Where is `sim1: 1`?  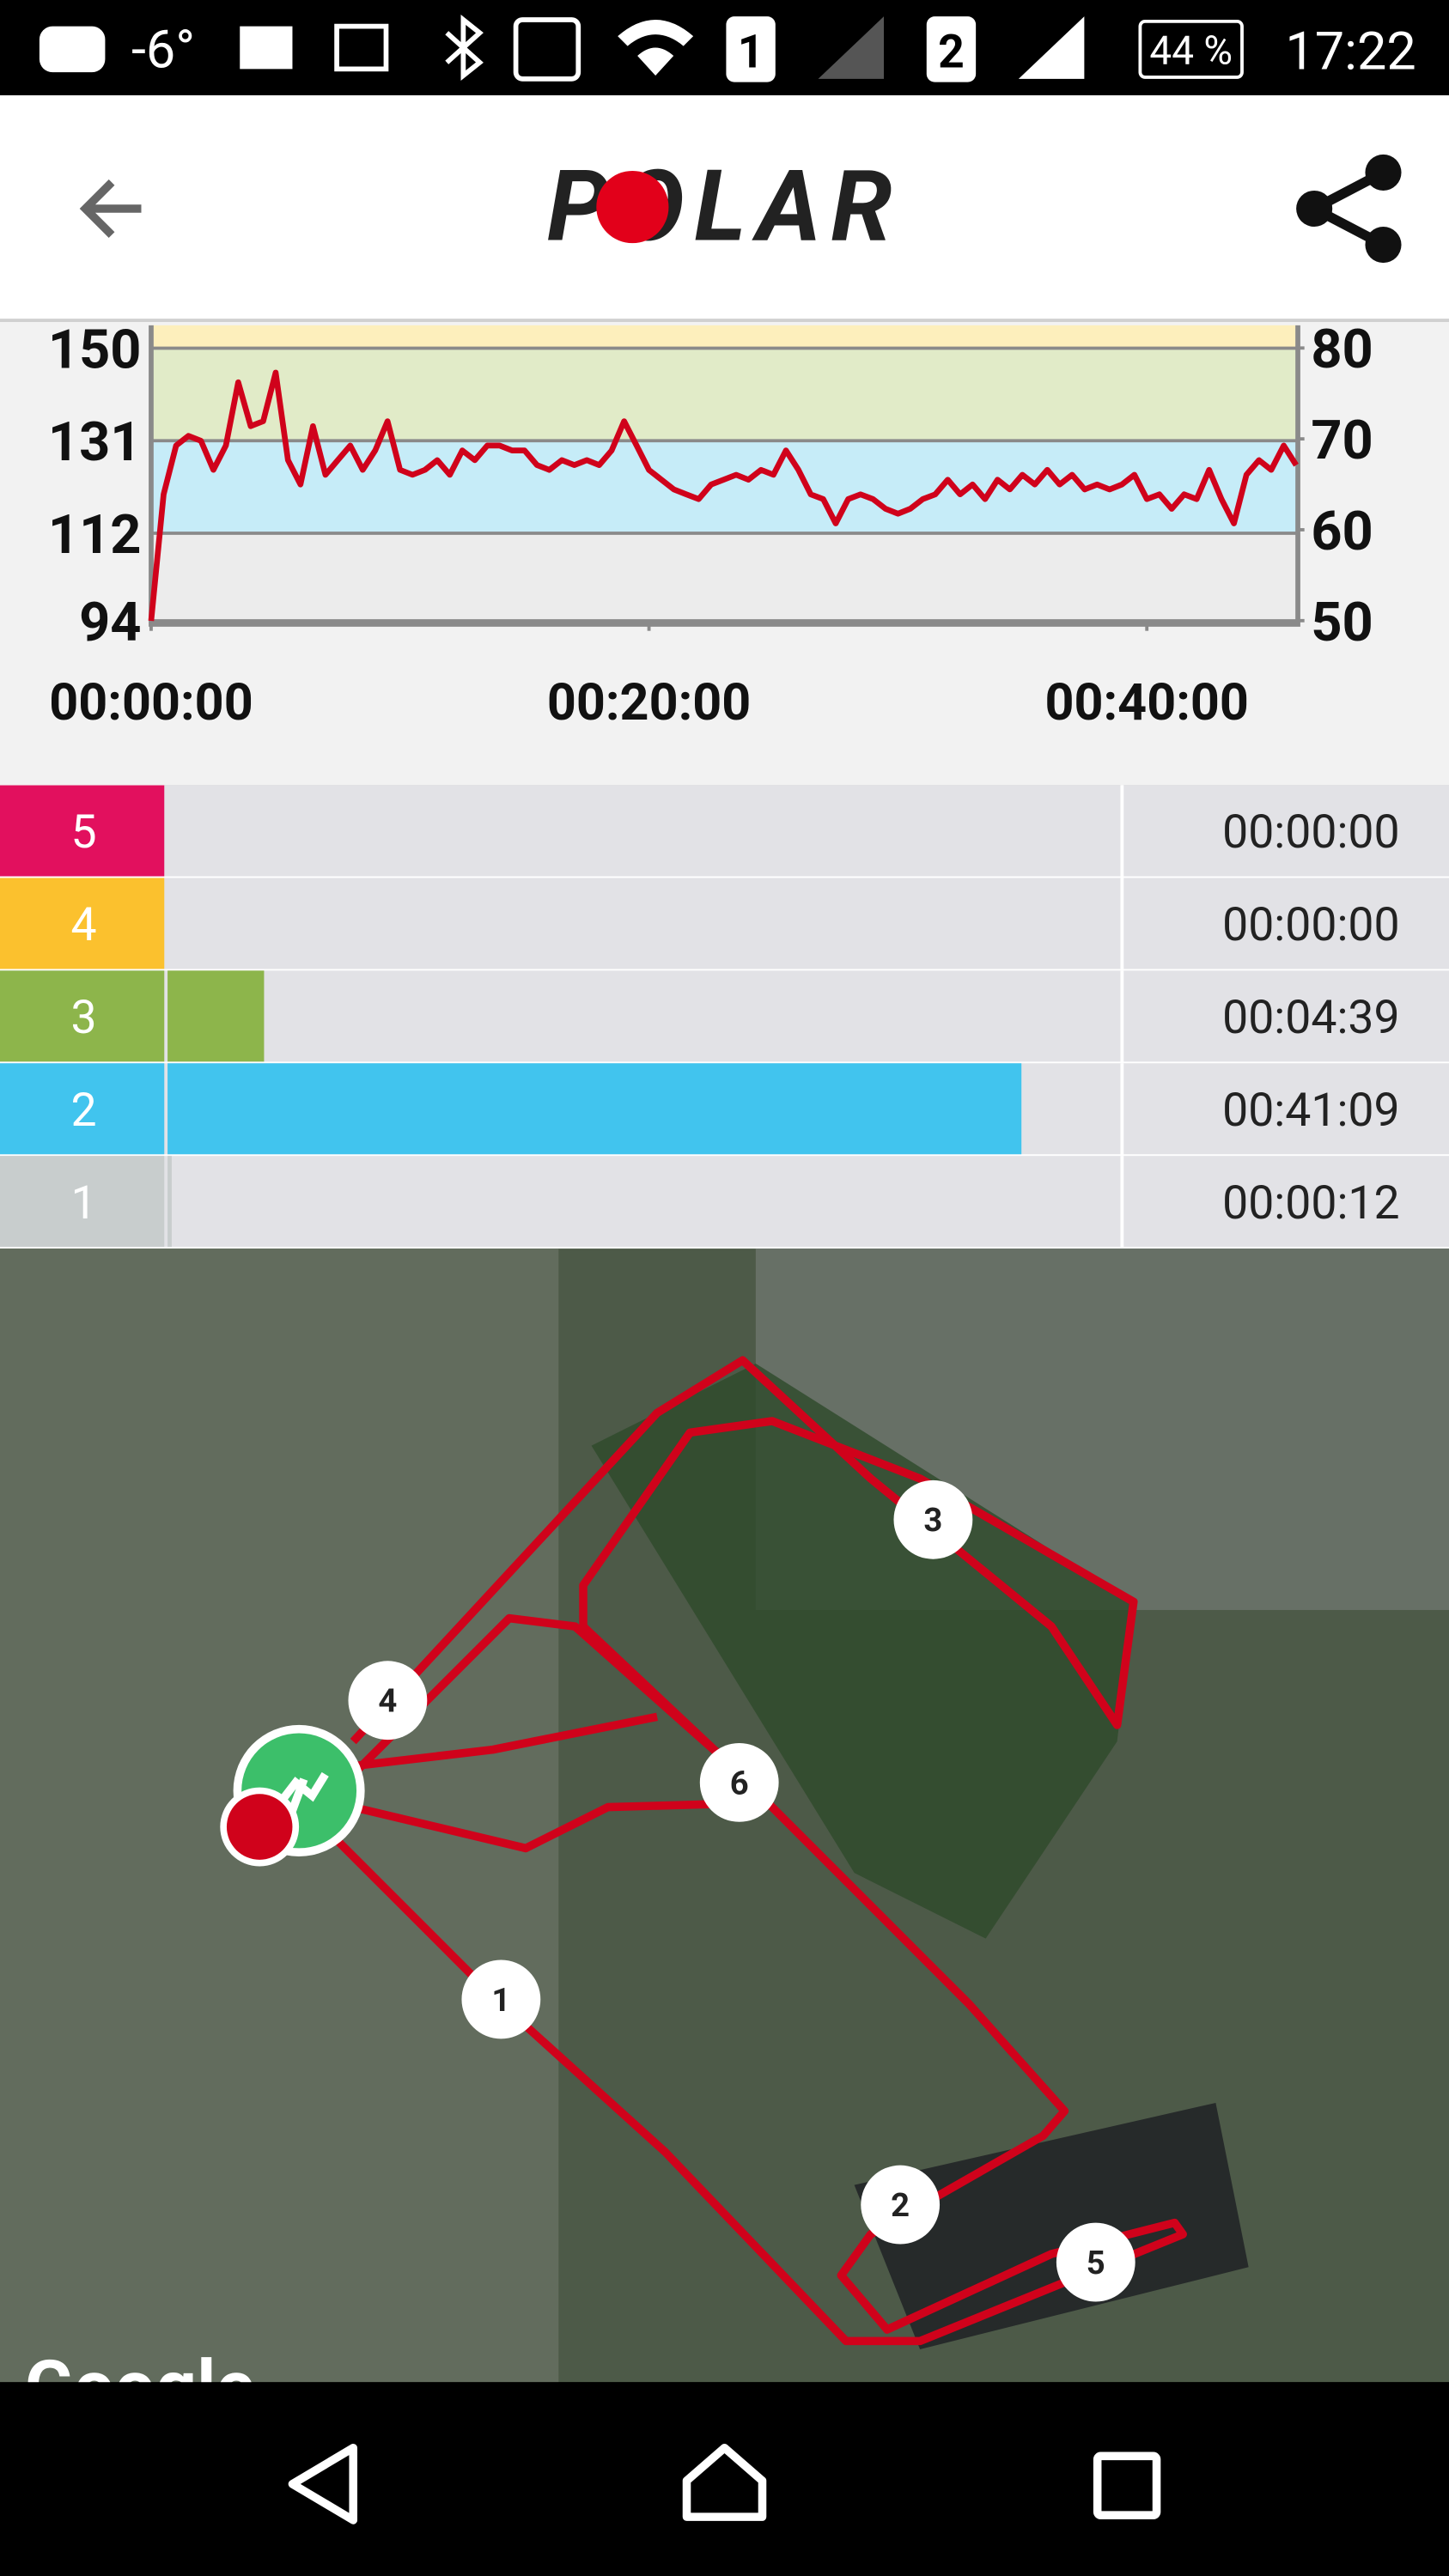 sim1: 1 is located at coordinates (751, 52).